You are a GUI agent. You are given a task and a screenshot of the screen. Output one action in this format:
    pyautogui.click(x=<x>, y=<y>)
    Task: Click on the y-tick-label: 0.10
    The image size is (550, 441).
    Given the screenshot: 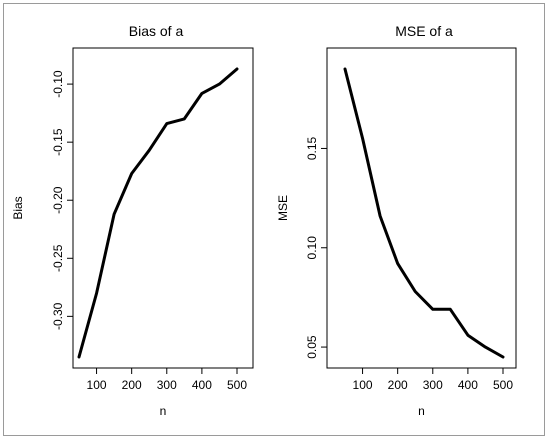 What is the action you would take?
    pyautogui.click(x=312, y=248)
    